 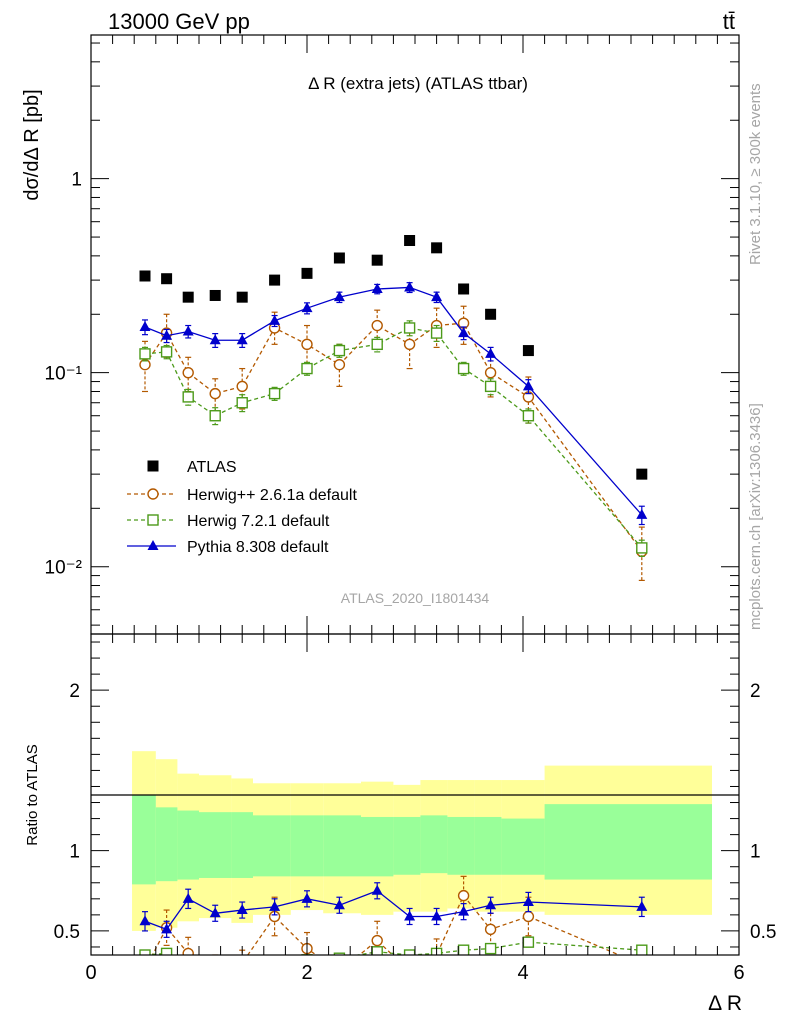 I want to click on energy-label: 13000 GeV pp, so click(x=179, y=21).